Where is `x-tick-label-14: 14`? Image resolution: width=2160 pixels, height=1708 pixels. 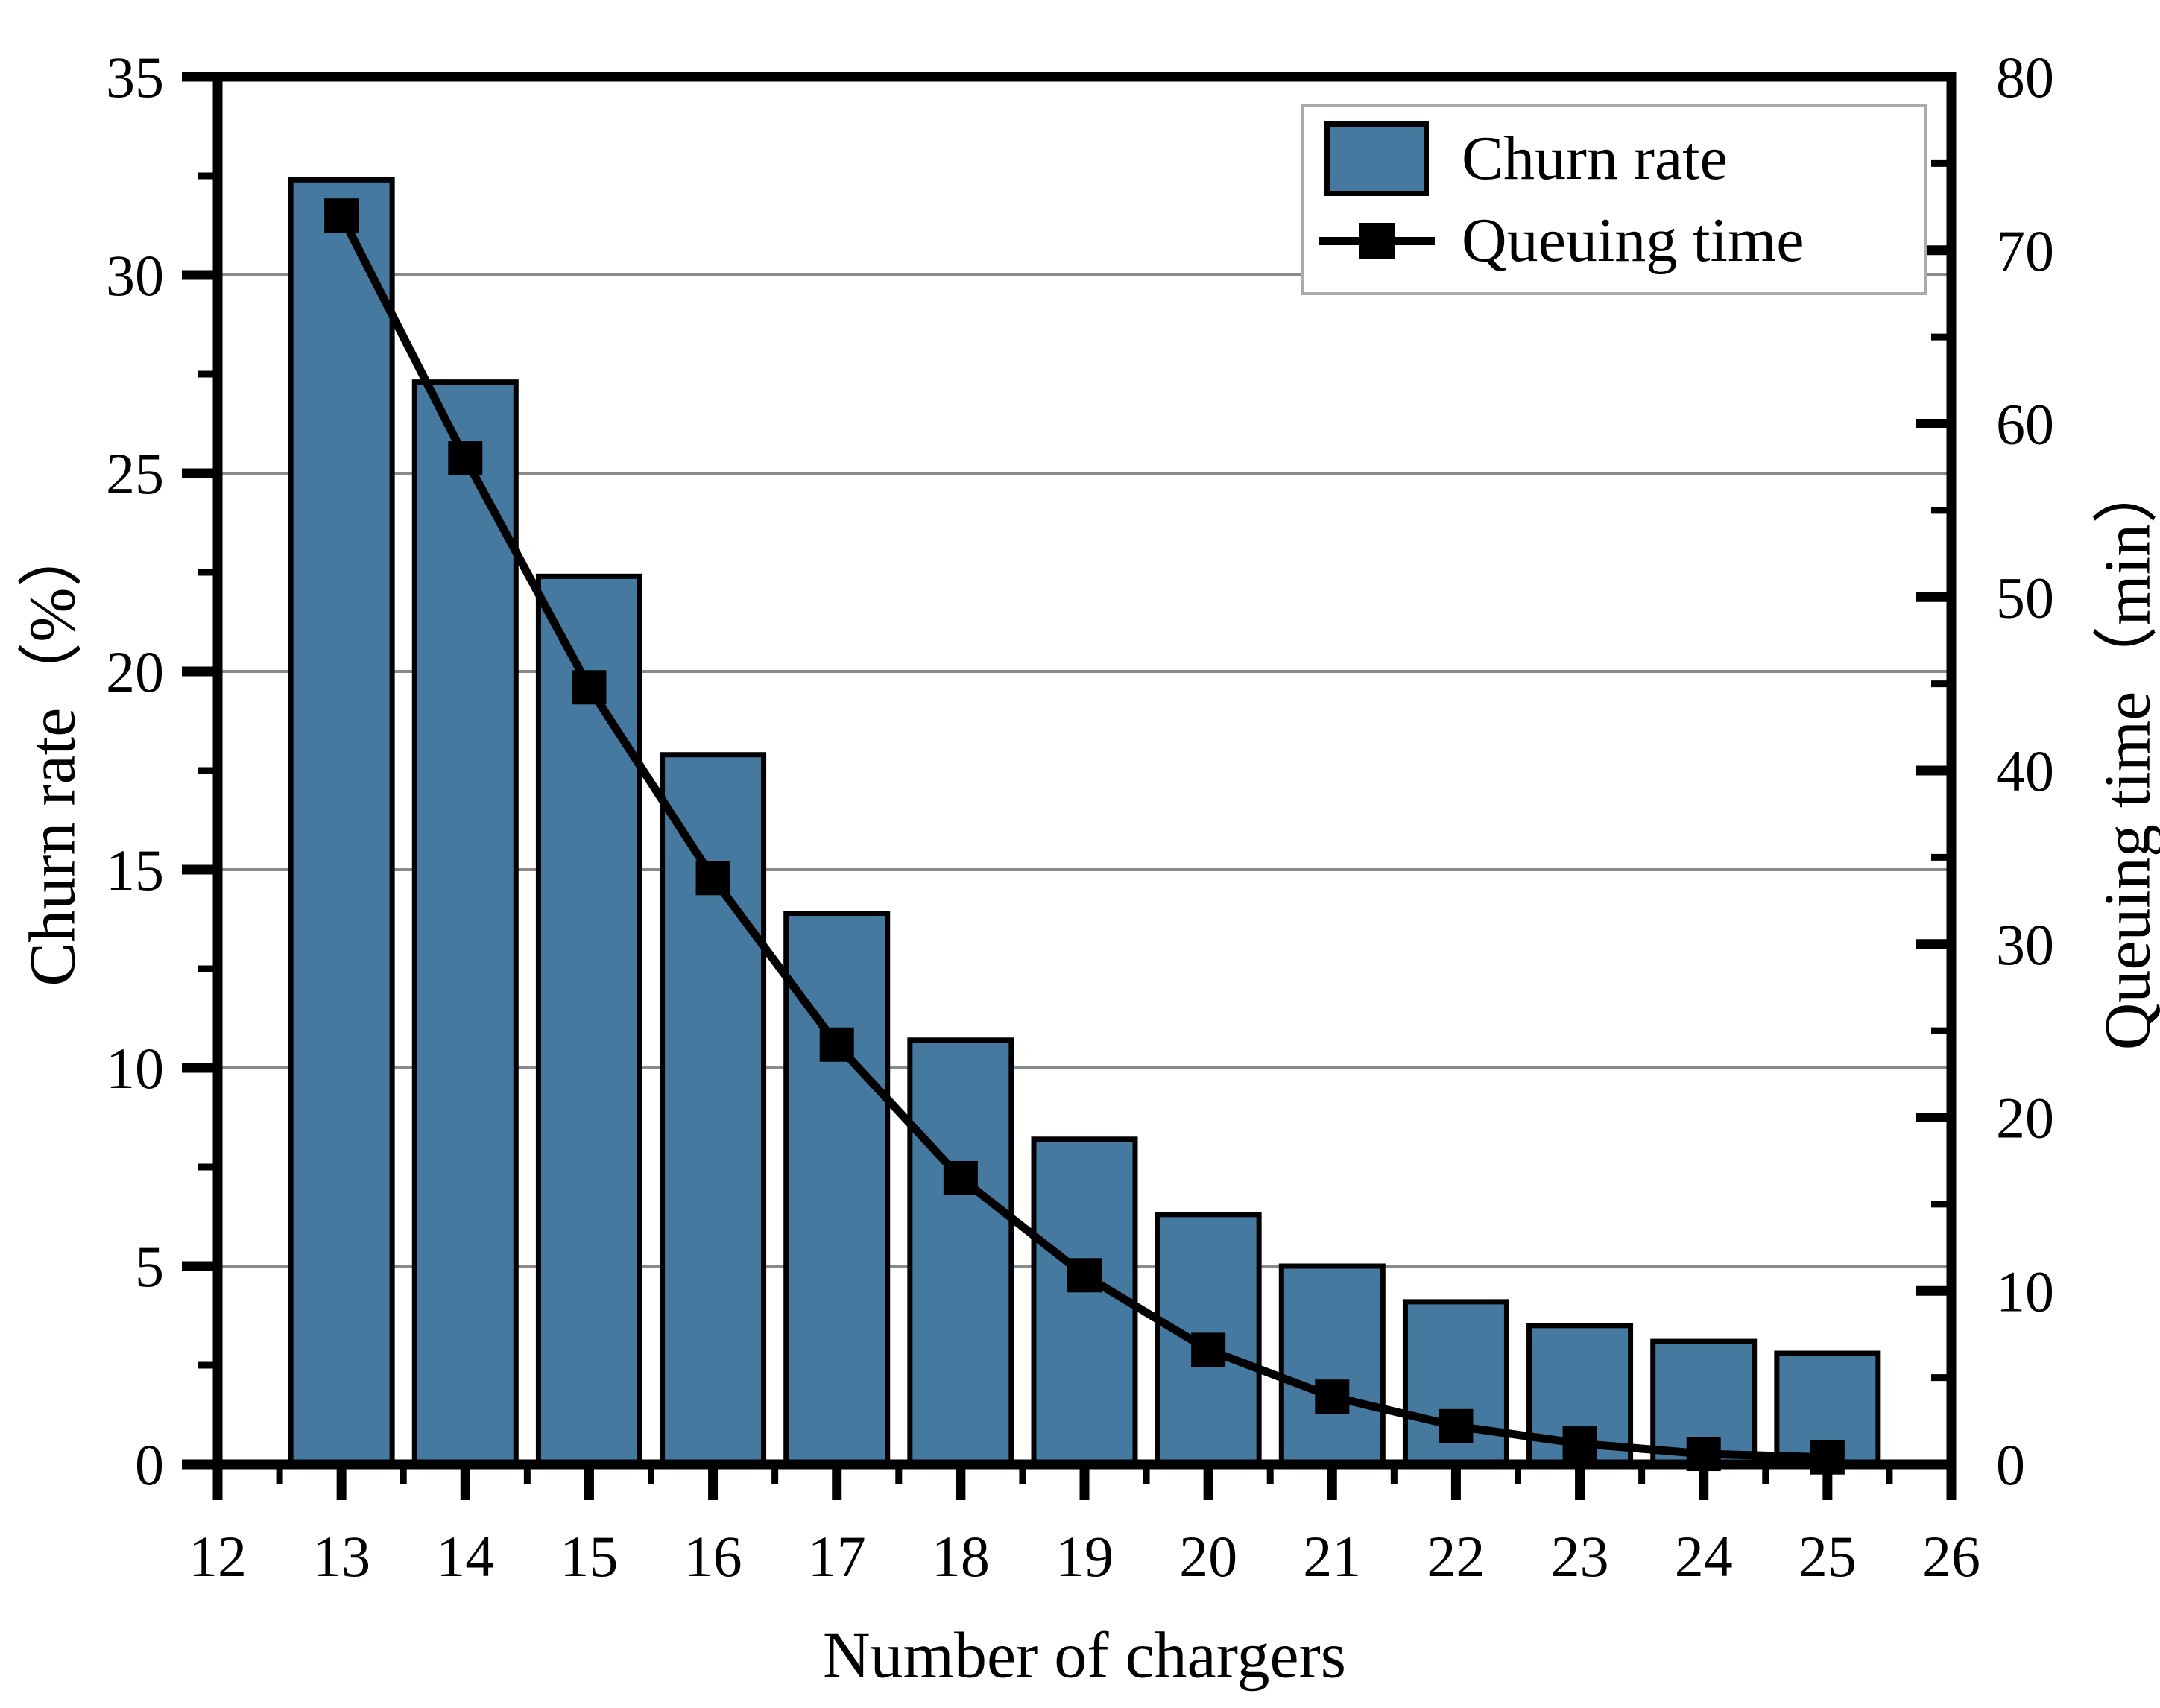 x-tick-label-14: 14 is located at coordinates (465, 1556).